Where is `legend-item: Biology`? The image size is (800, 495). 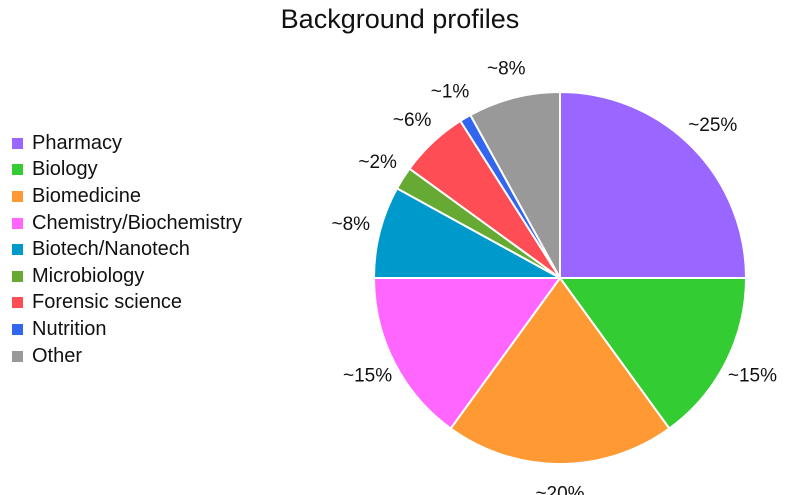
legend-item: Biology is located at coordinates (127, 170).